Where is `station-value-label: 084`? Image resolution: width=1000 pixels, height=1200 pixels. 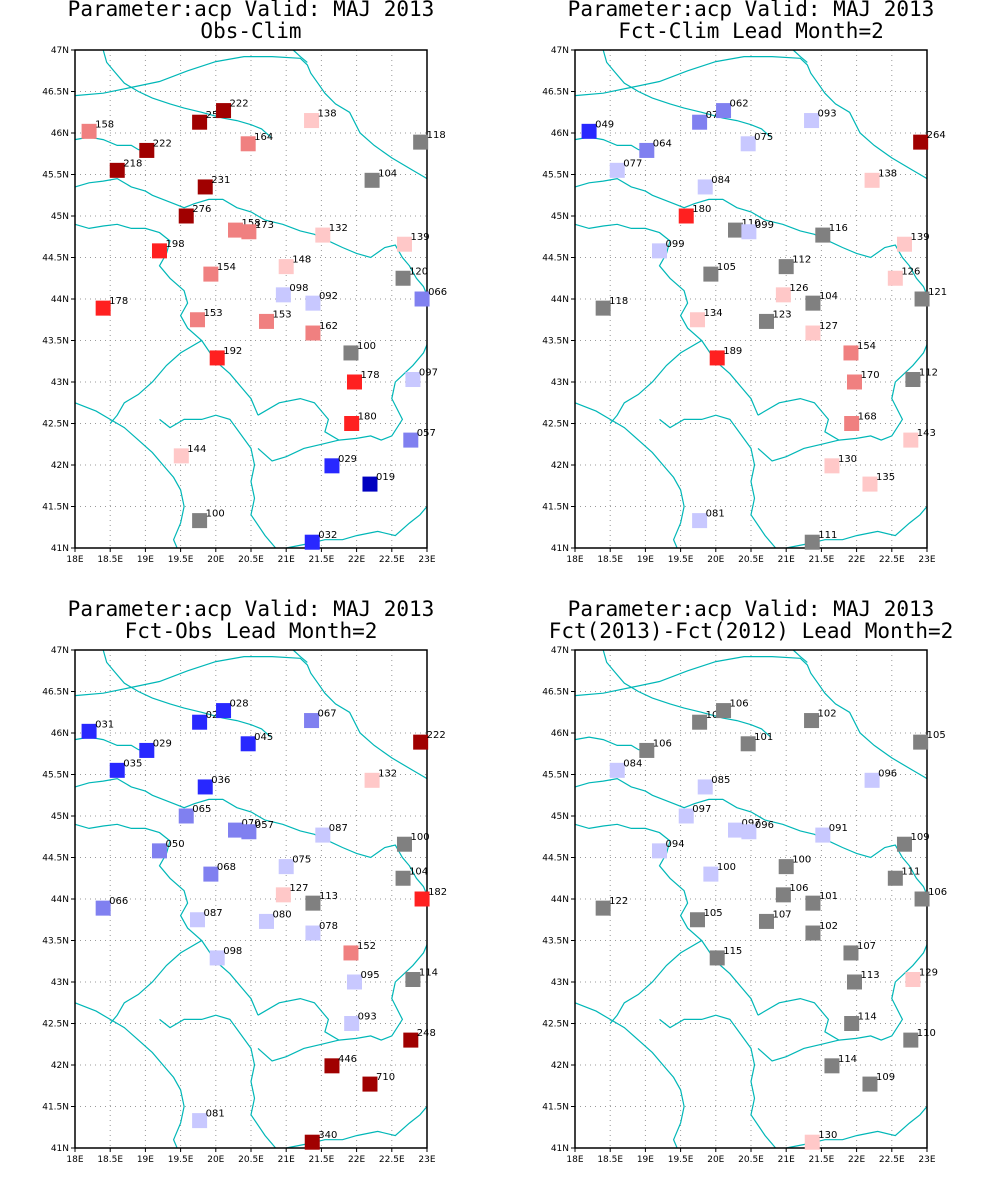 station-value-label: 084 is located at coordinates (632, 763).